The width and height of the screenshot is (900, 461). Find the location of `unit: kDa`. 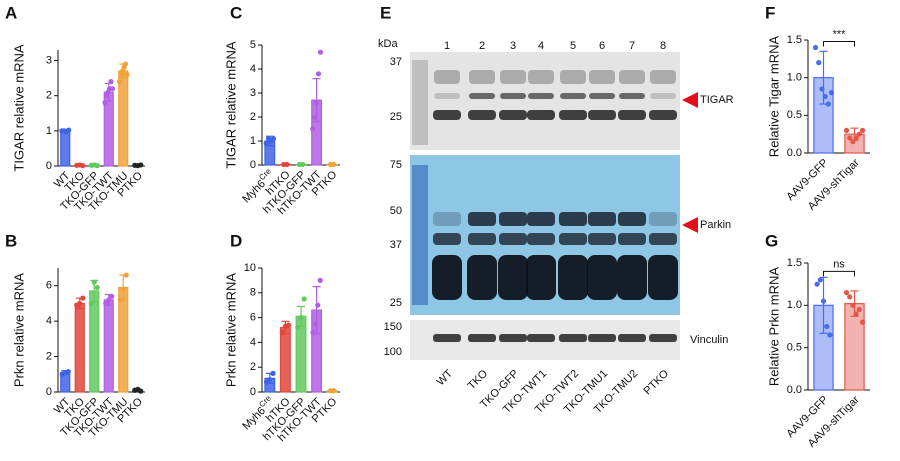

unit: kDa is located at coordinates (388, 44).